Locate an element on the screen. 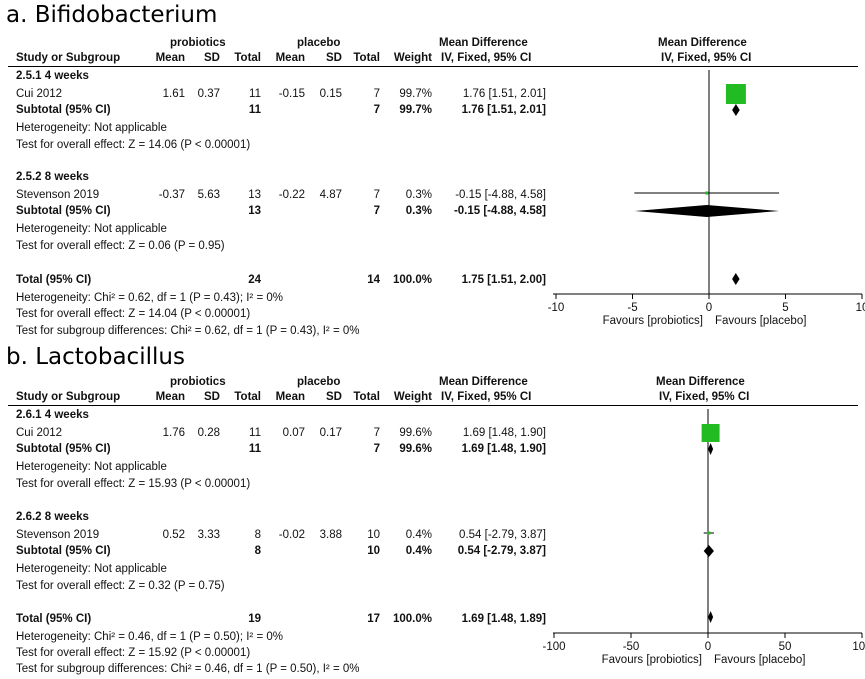  study-ci: 1.76 [1.51, 2.01] is located at coordinates (504, 94).